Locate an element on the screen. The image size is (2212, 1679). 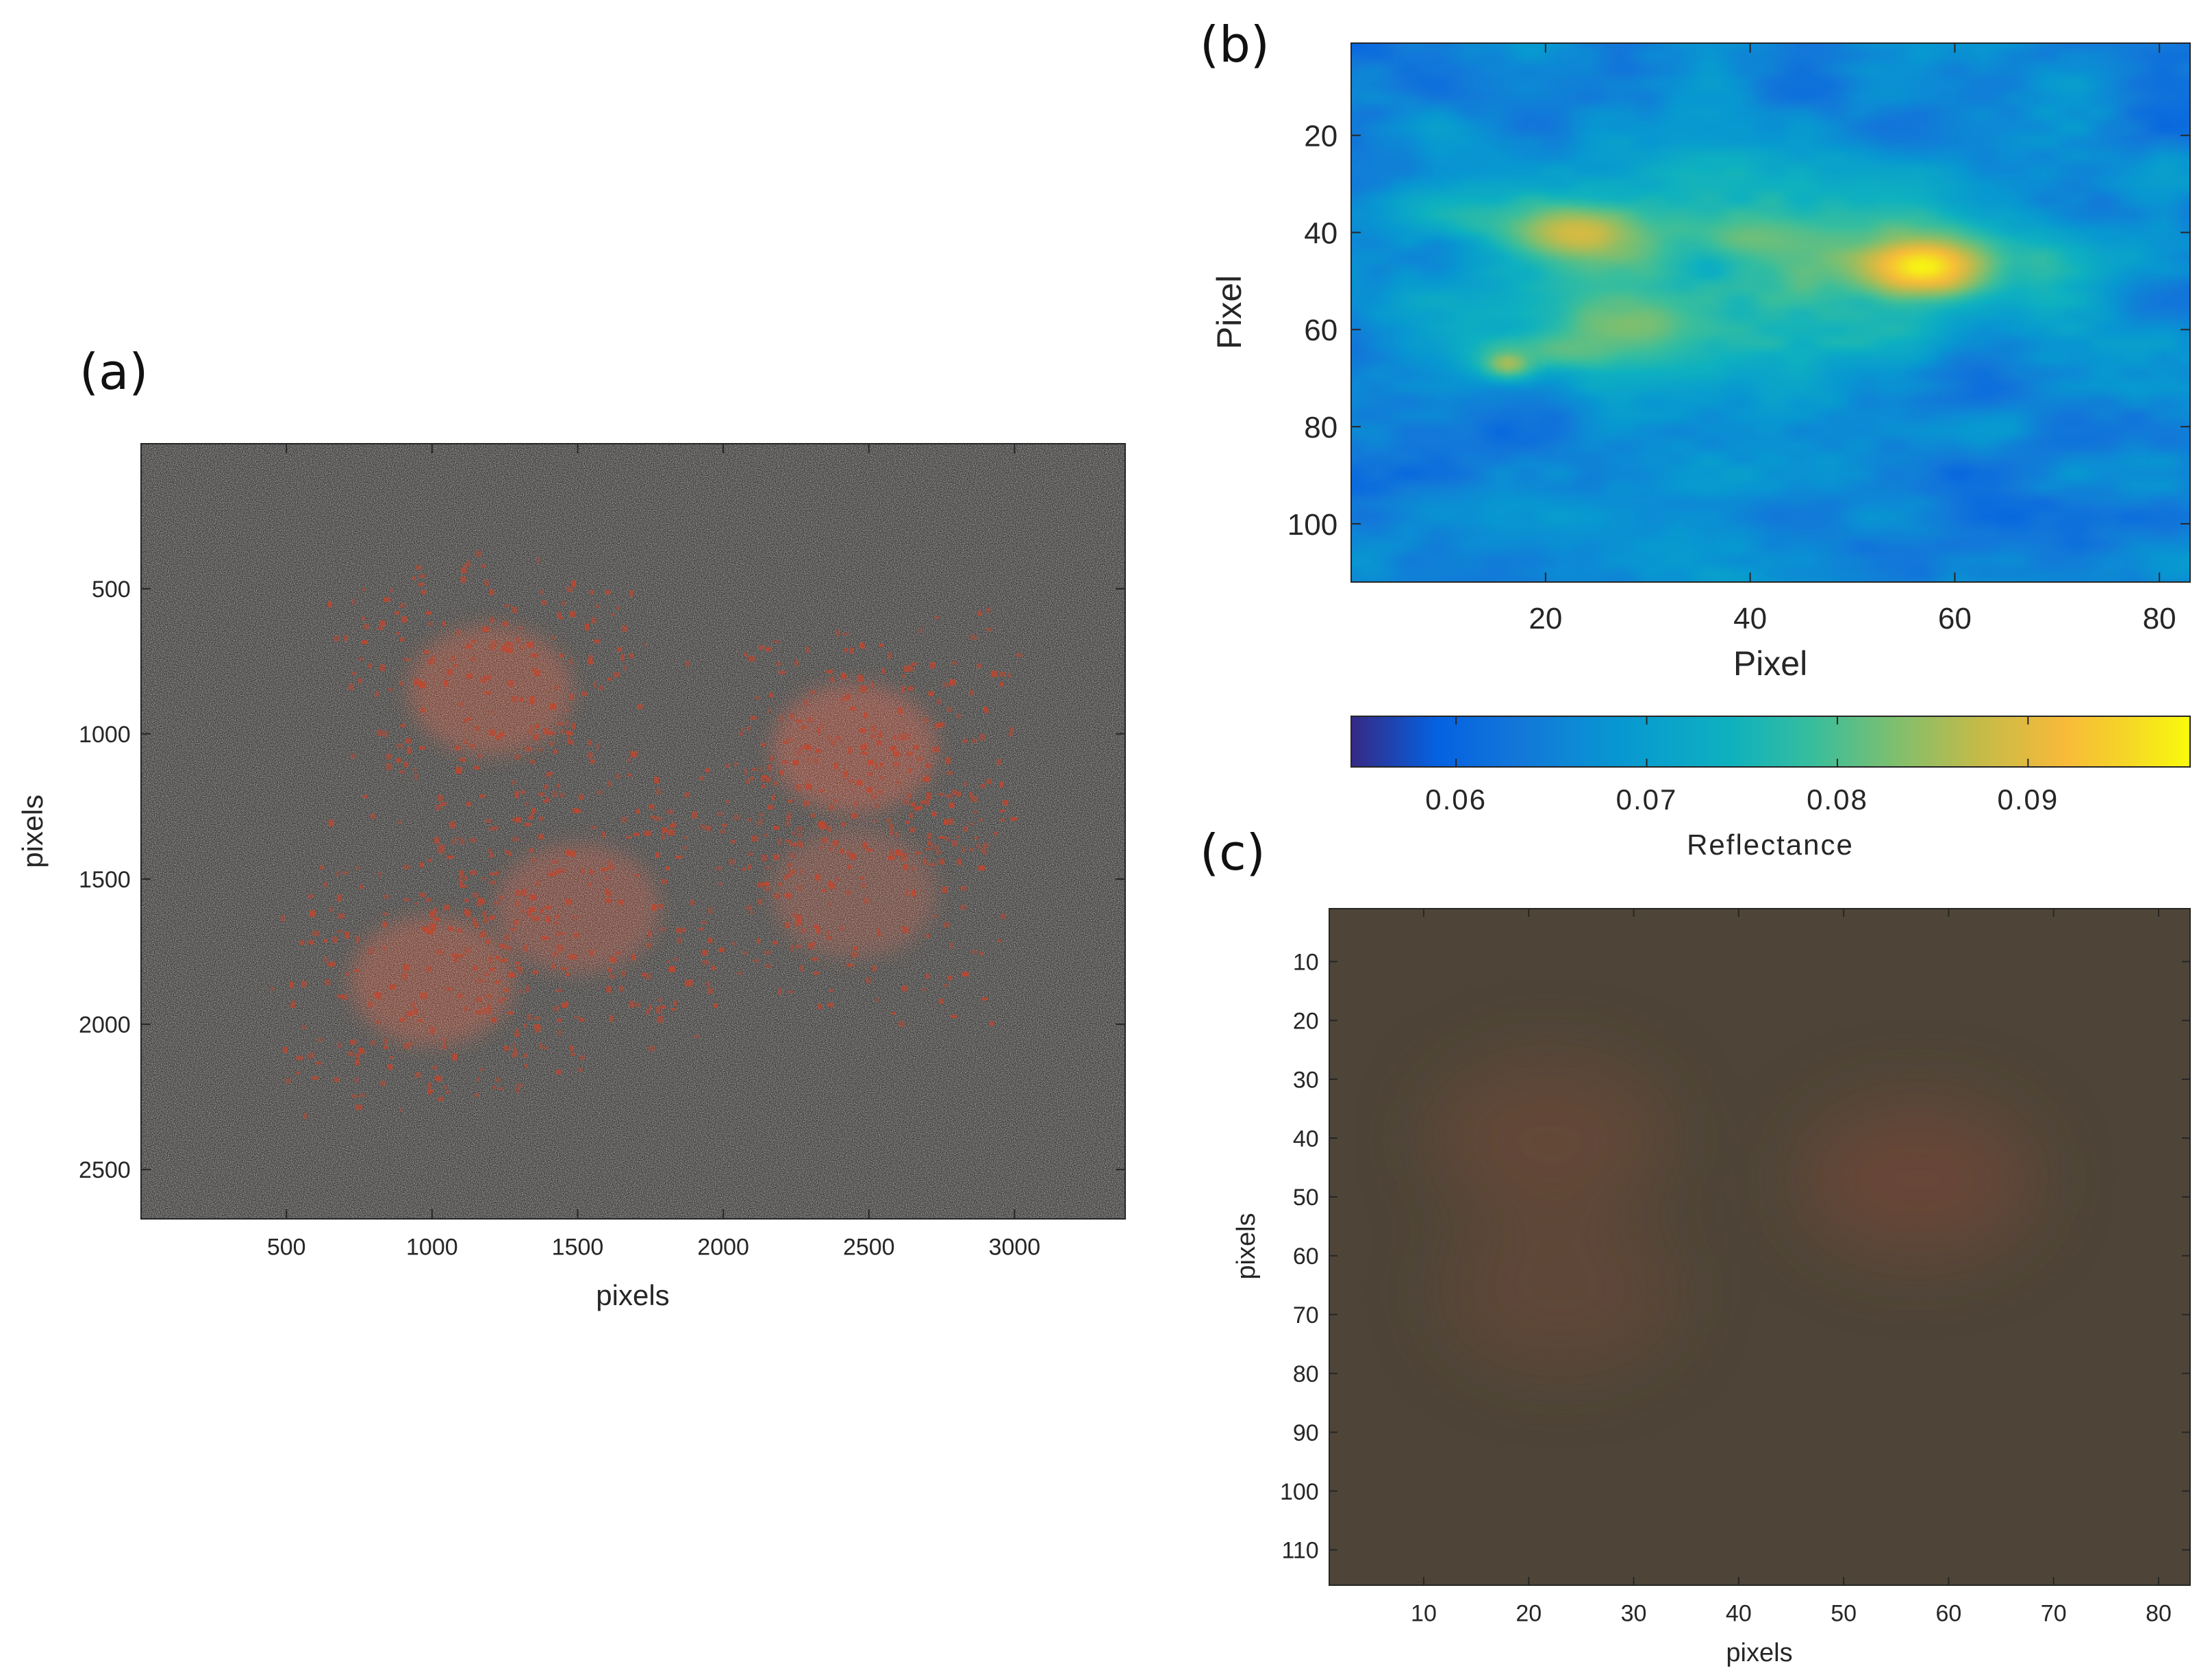
panel-b-y-tick-label: 40 is located at coordinates (1320, 233).